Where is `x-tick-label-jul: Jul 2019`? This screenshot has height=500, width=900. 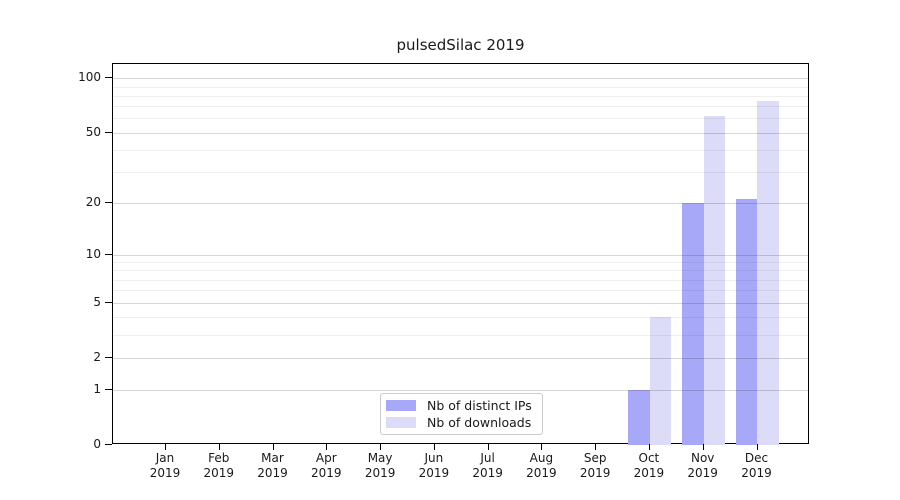
x-tick-label-jul: Jul 2019 is located at coordinates (488, 466).